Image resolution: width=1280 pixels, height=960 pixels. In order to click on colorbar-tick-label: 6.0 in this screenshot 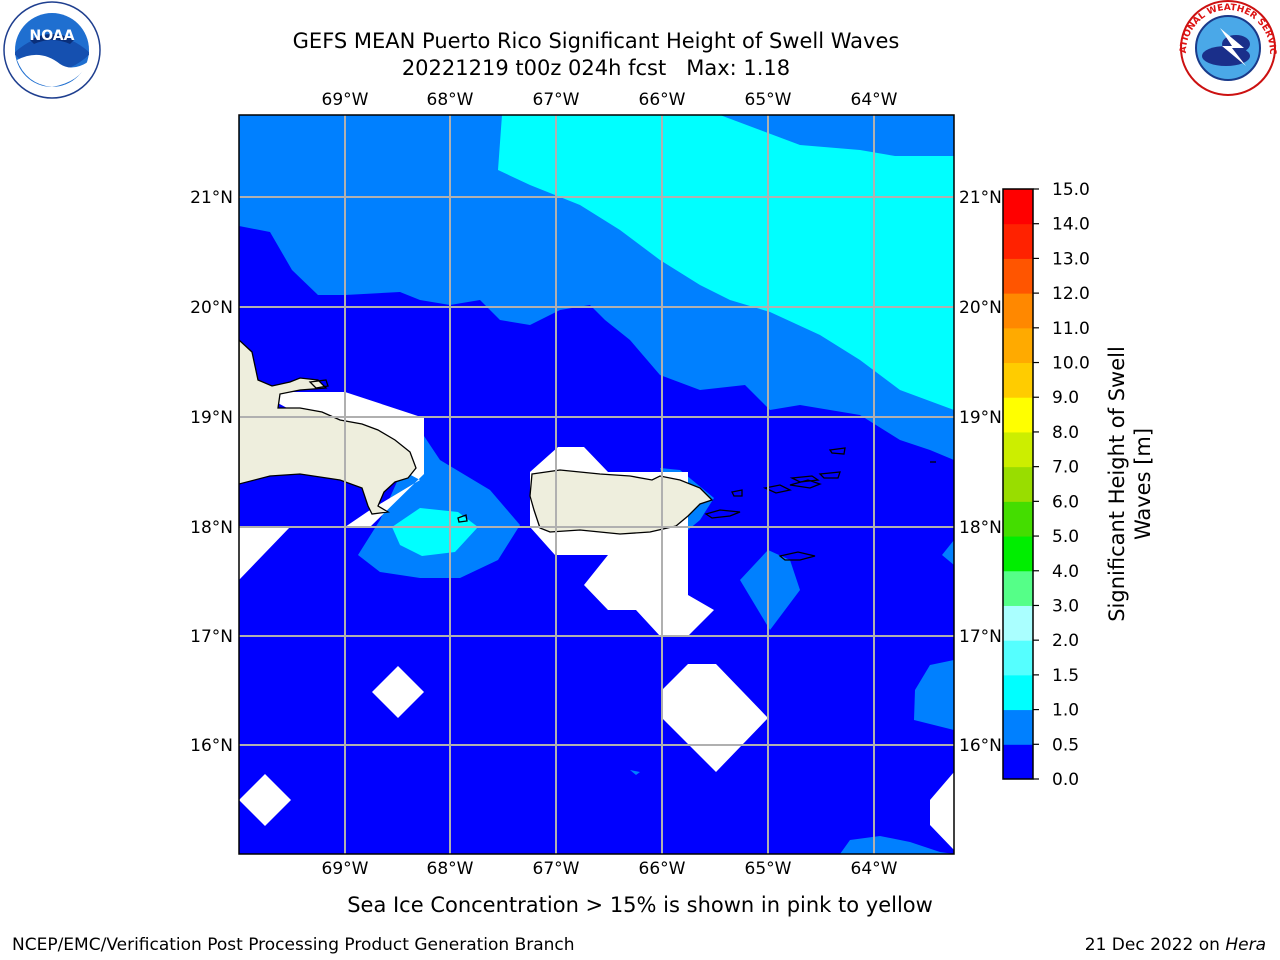, I will do `click(1065, 502)`.